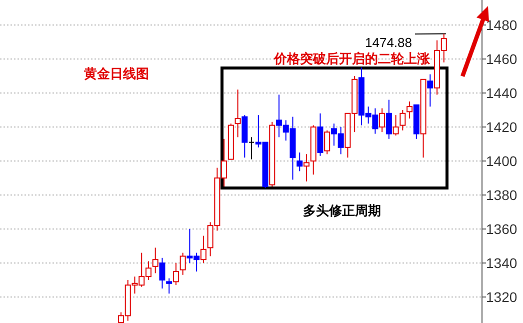 The width and height of the screenshot is (523, 323). I want to click on y-tick-label: 1440, so click(502, 92).